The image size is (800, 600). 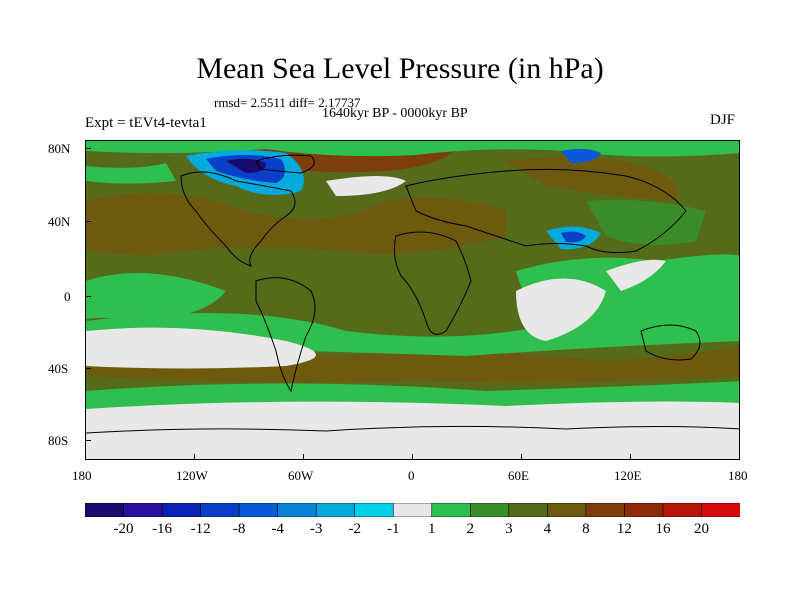 What do you see at coordinates (67, 296) in the screenshot?
I see `y-tick-label: 0` at bounding box center [67, 296].